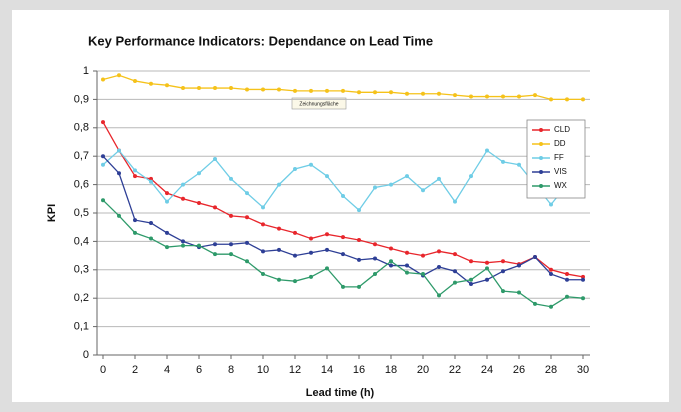  What do you see at coordinates (556, 159) in the screenshot?
I see `legend-box` at bounding box center [556, 159].